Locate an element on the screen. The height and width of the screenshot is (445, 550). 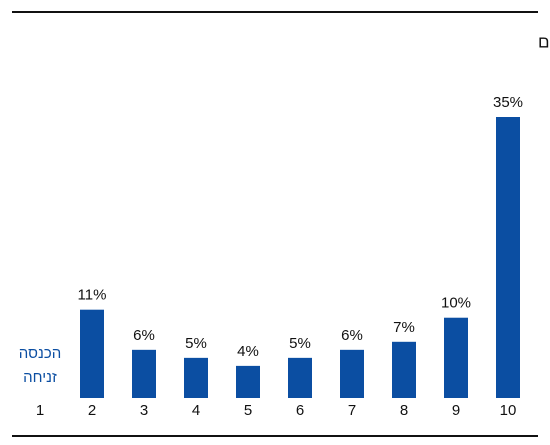
x-tick-label: 10 is located at coordinates (508, 410).